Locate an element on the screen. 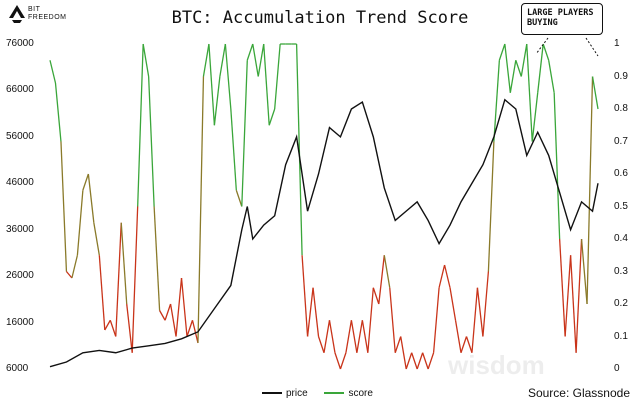  chart-title: BTC: Accumulation Trend Score is located at coordinates (320, 18).